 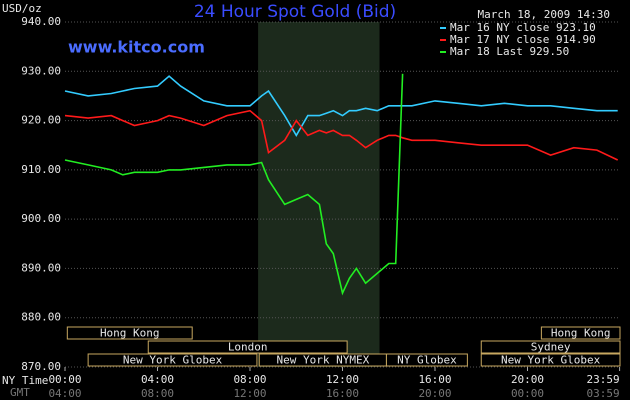 What do you see at coordinates (249, 379) in the screenshot?
I see `x-tick-label: 08:00` at bounding box center [249, 379].